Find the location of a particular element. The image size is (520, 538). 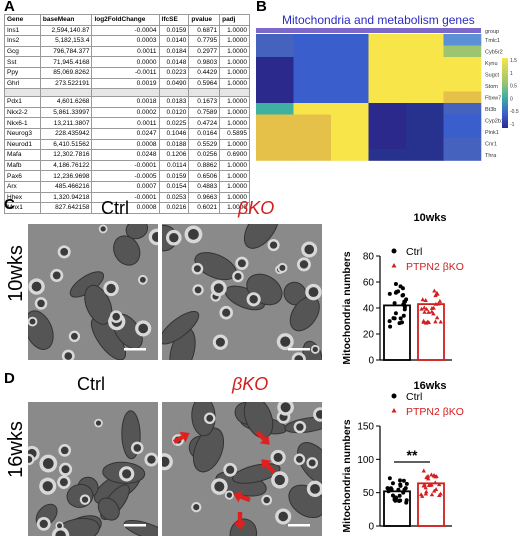

value-cell: 5,861.33997 is located at coordinates (66, 112).